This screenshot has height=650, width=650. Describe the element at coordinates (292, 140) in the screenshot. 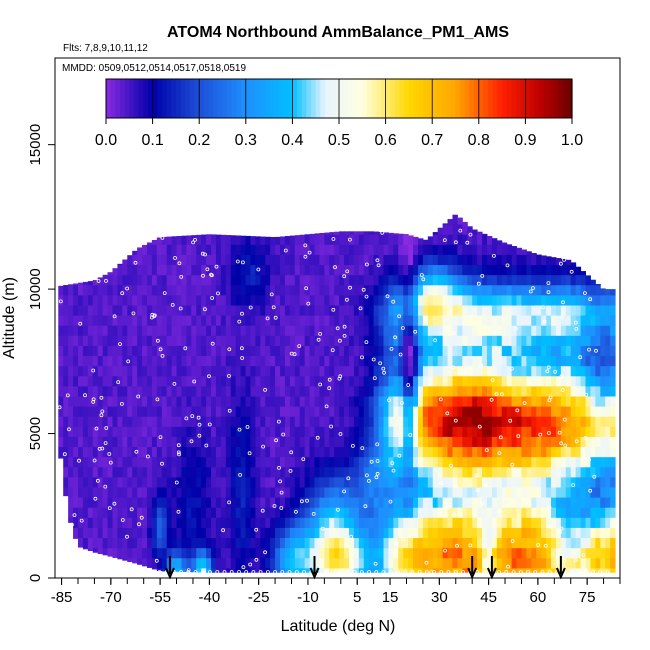

I see `colorbar-tick-label: 0.4` at that location.